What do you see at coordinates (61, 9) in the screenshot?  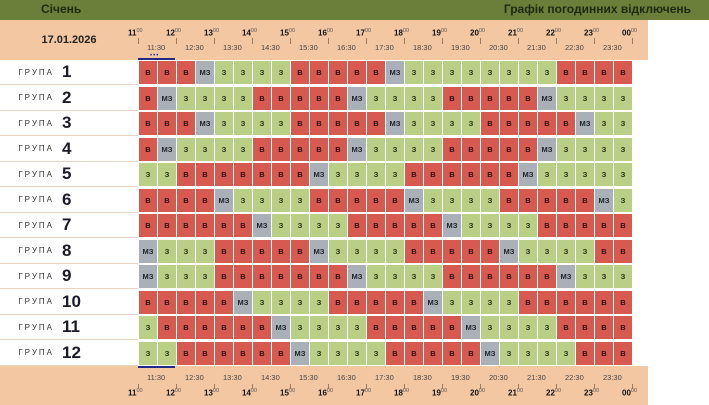 I see `month-title: Січень` at bounding box center [61, 9].